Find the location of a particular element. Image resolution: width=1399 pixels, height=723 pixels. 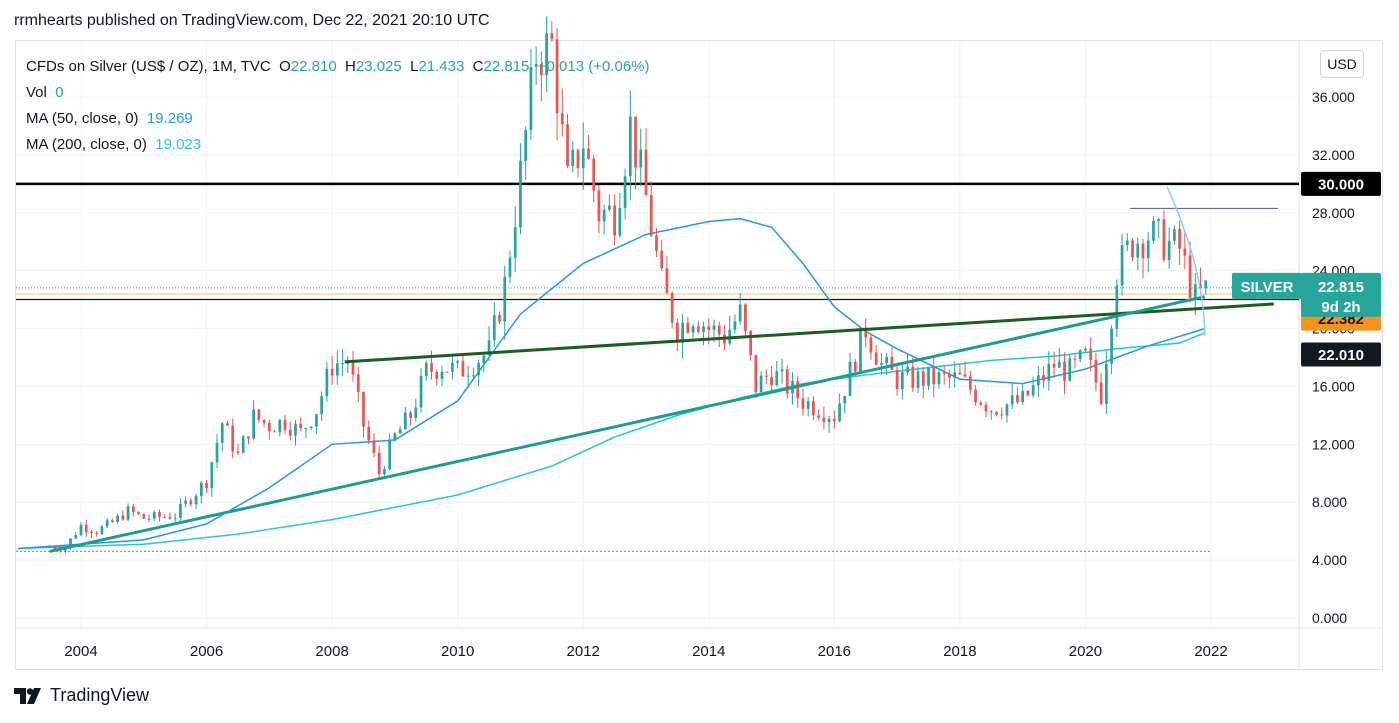

legend-volume-row: Vol 0 is located at coordinates (338, 93).